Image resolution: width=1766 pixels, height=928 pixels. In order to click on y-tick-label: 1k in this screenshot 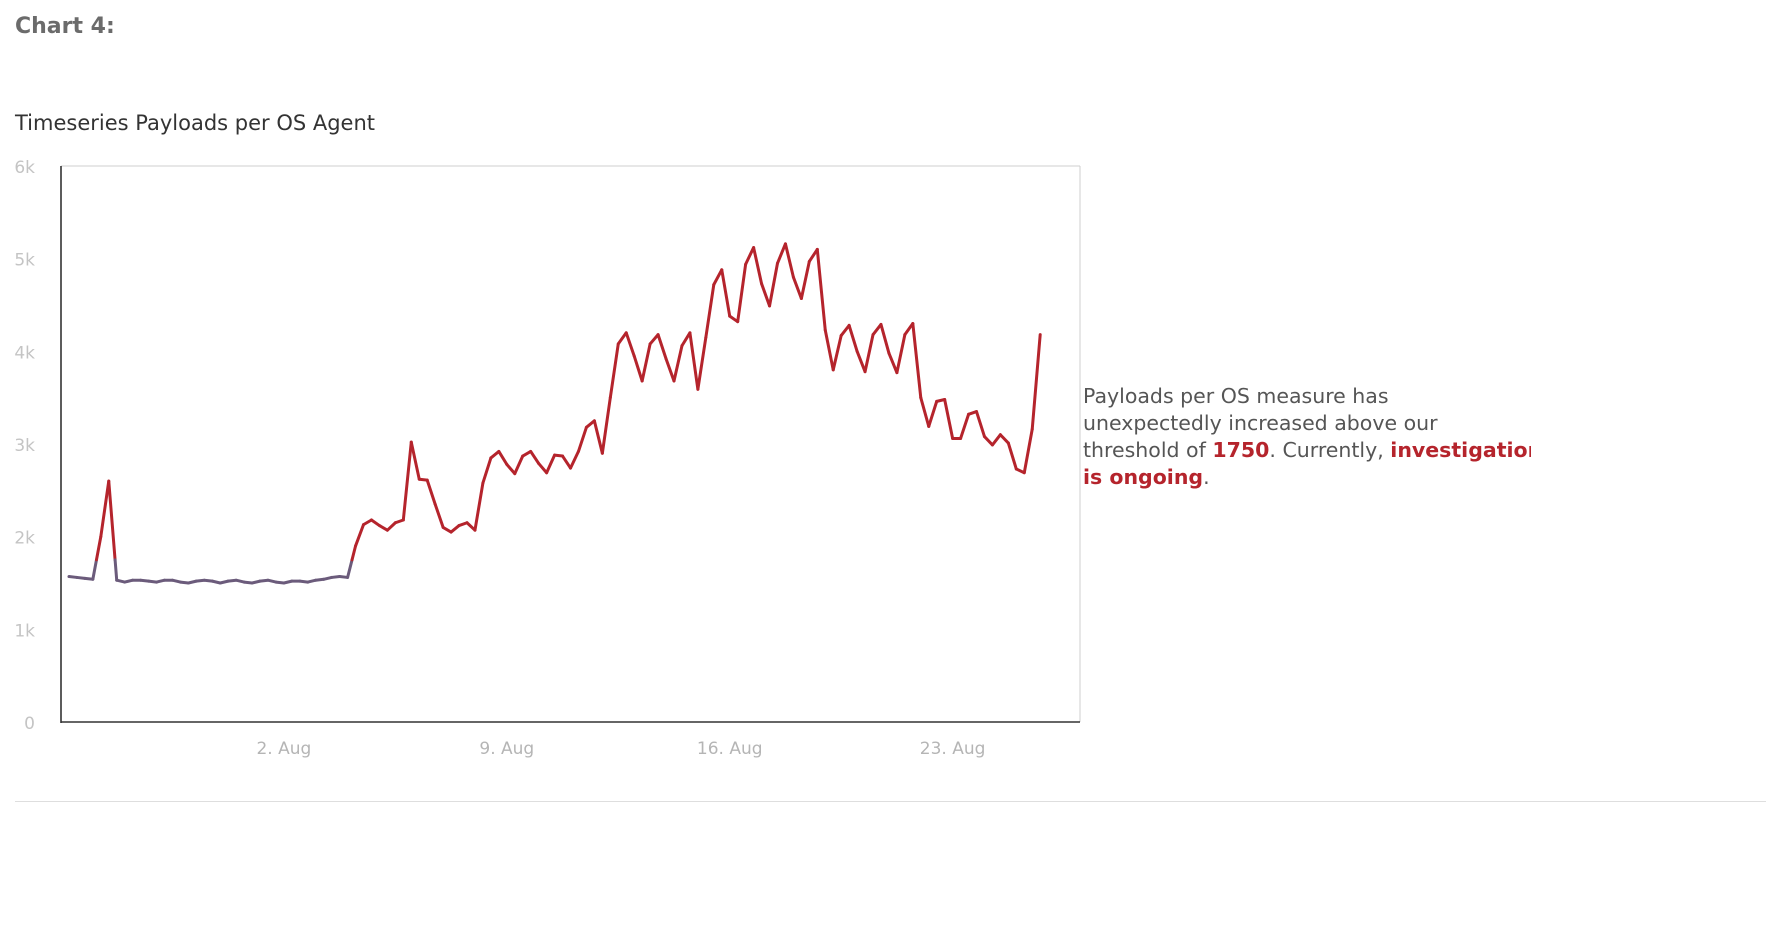, I will do `click(24, 631)`.